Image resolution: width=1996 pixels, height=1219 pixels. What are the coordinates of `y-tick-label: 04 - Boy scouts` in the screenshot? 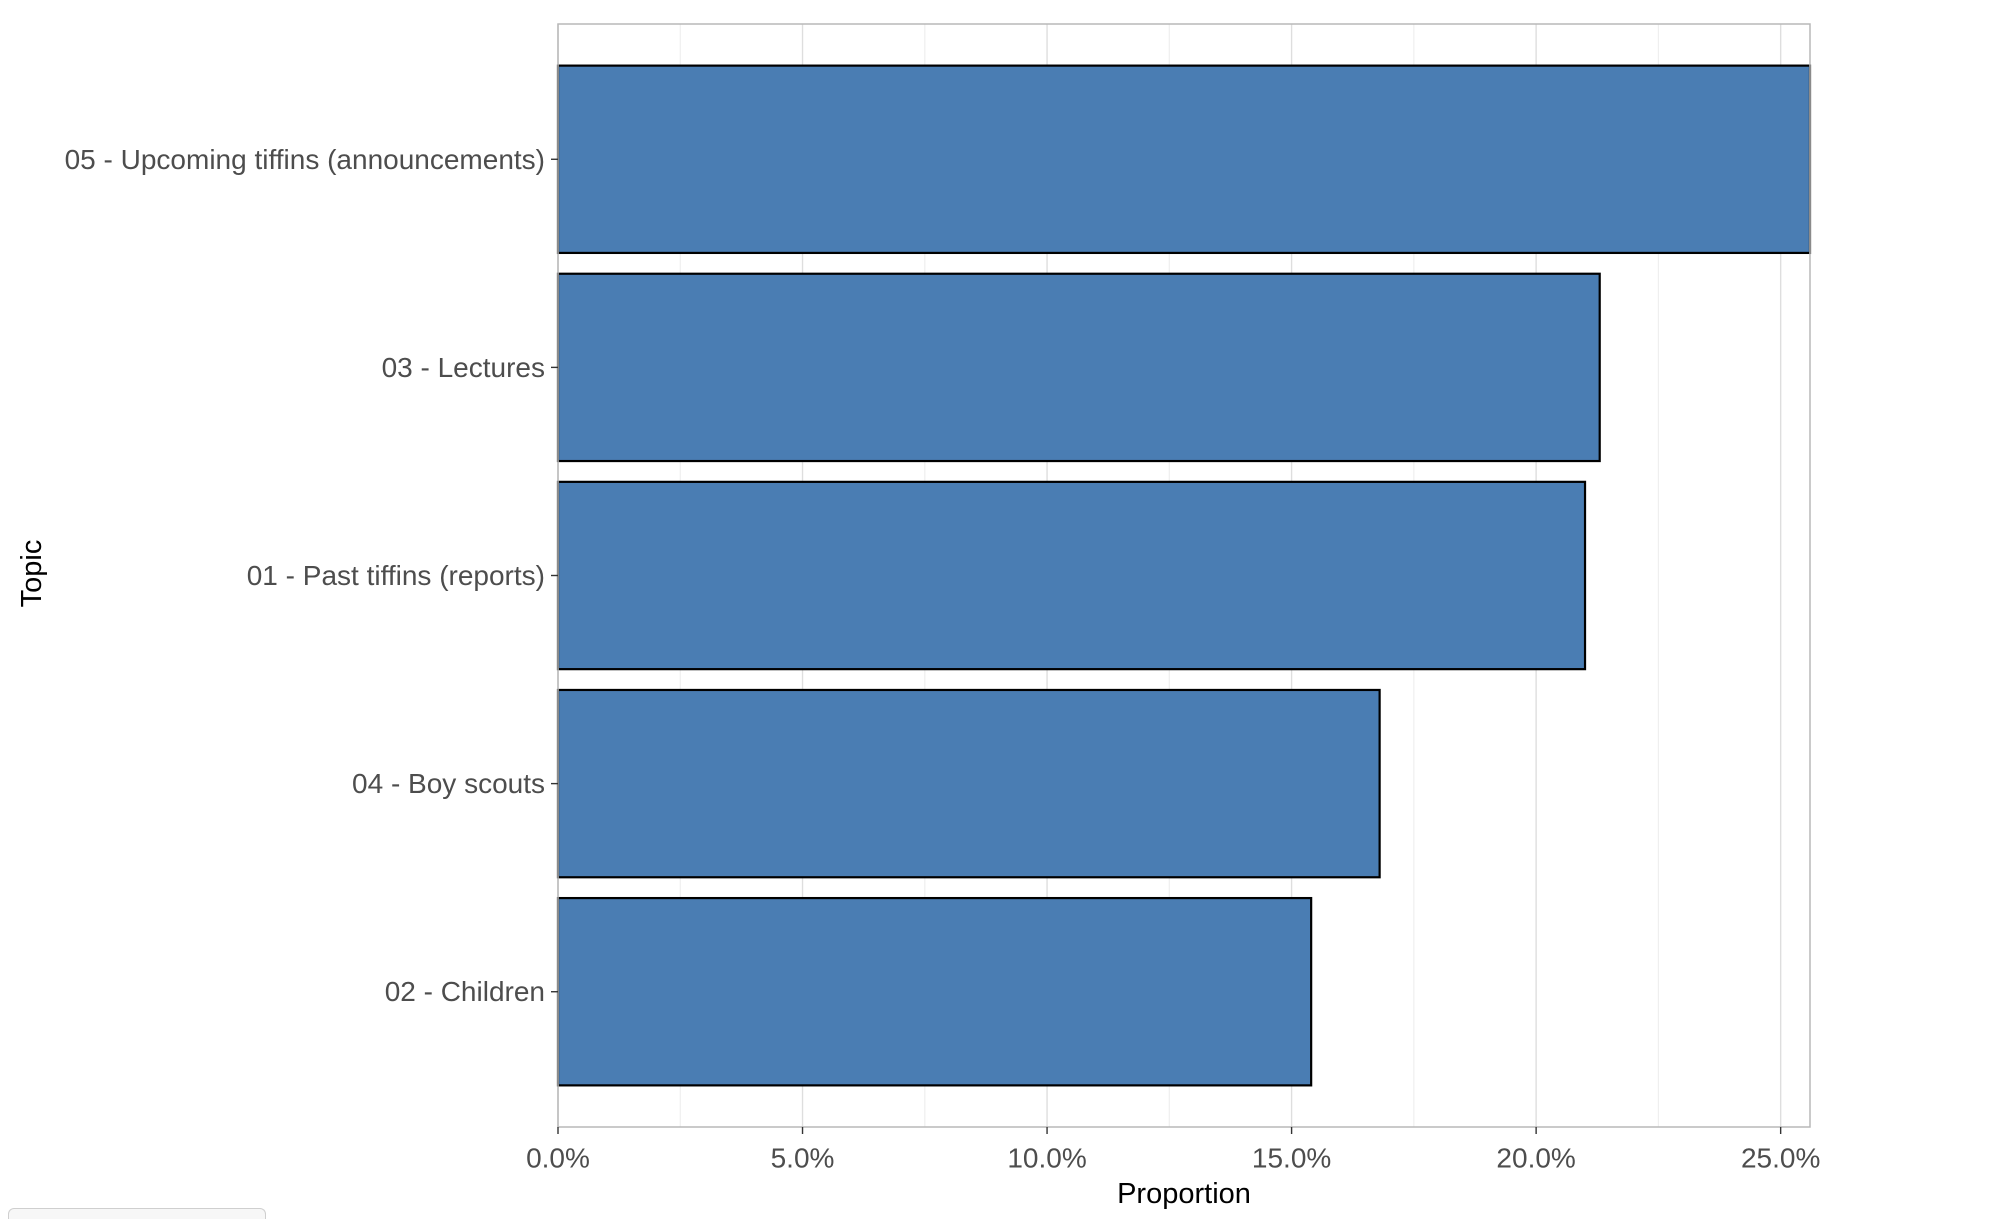 It's located at (448, 783).